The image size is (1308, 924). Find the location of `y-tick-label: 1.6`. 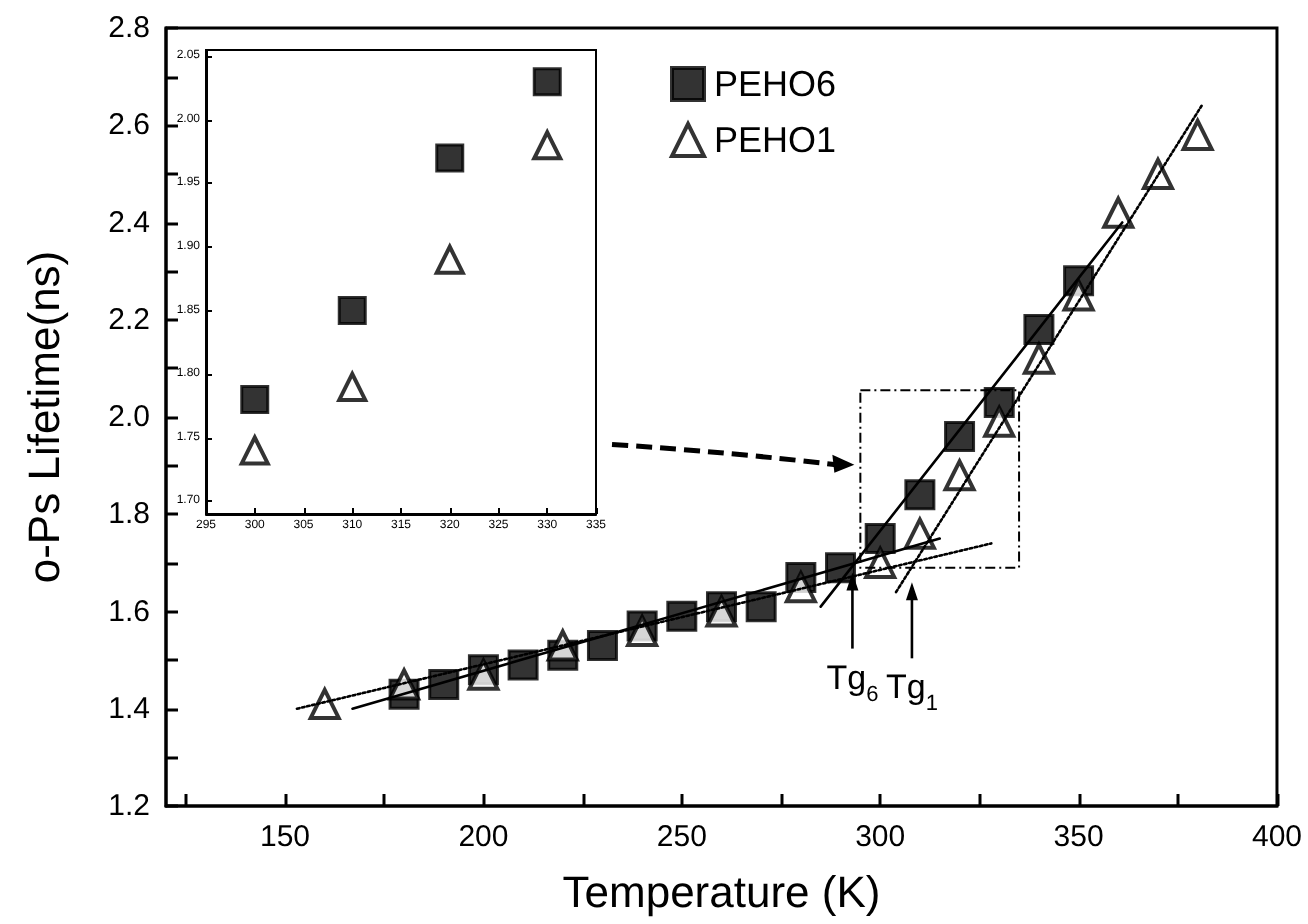

y-tick-label: 1.6 is located at coordinates (129, 611).